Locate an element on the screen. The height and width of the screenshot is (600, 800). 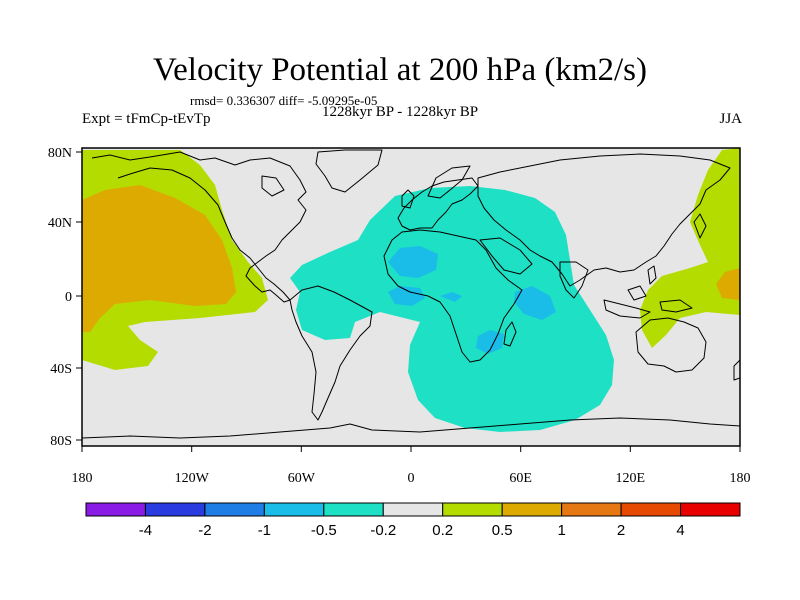
colorbar-label: 2 is located at coordinates (621, 530).